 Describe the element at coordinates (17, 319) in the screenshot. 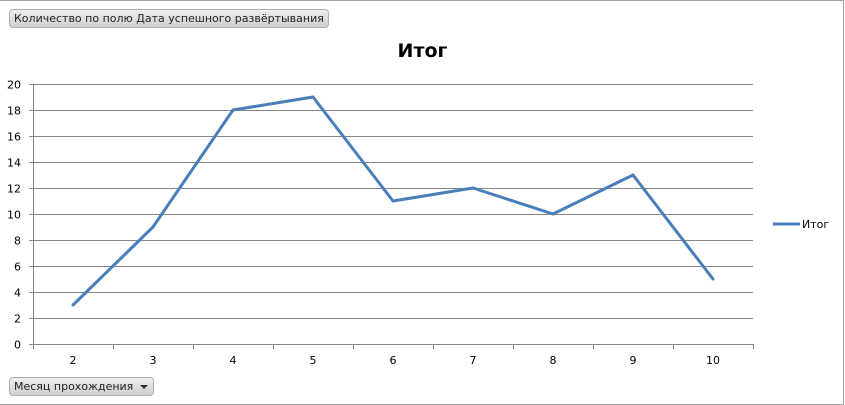

I see `y-tick-label: 2` at that location.